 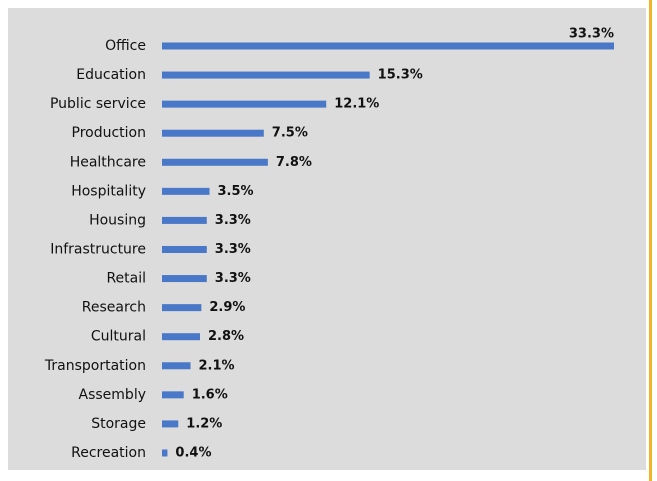 I want to click on category-label: Public service, so click(x=98, y=104).